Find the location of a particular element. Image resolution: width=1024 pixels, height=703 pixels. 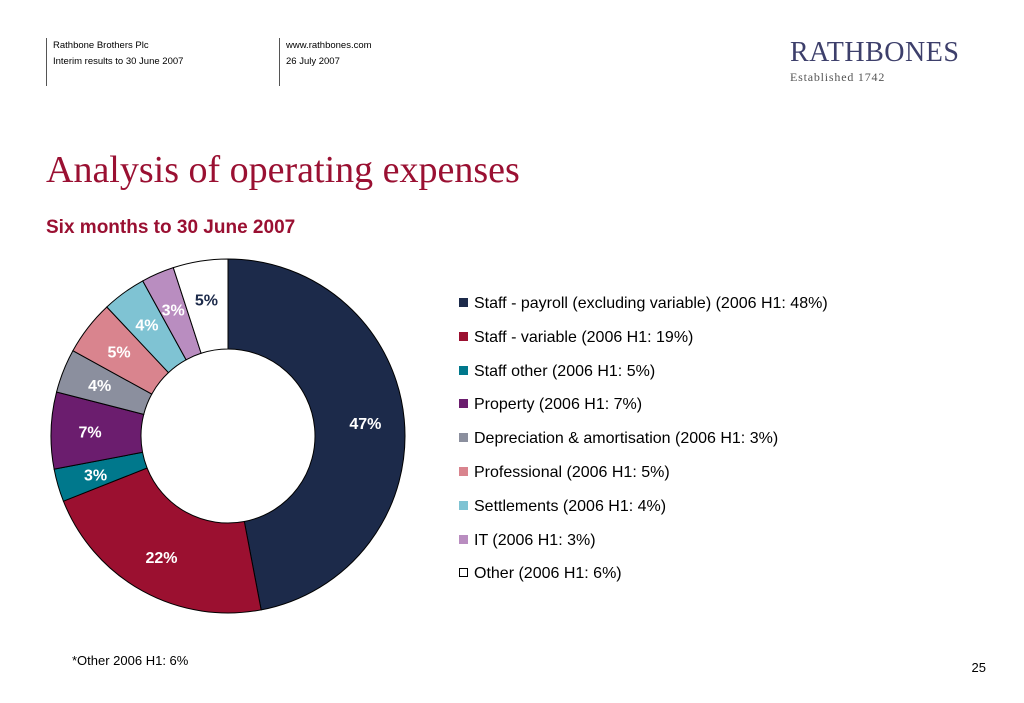

legend-item-2: Staff - variable (2006 H1: 19%) is located at coordinates (576, 338).